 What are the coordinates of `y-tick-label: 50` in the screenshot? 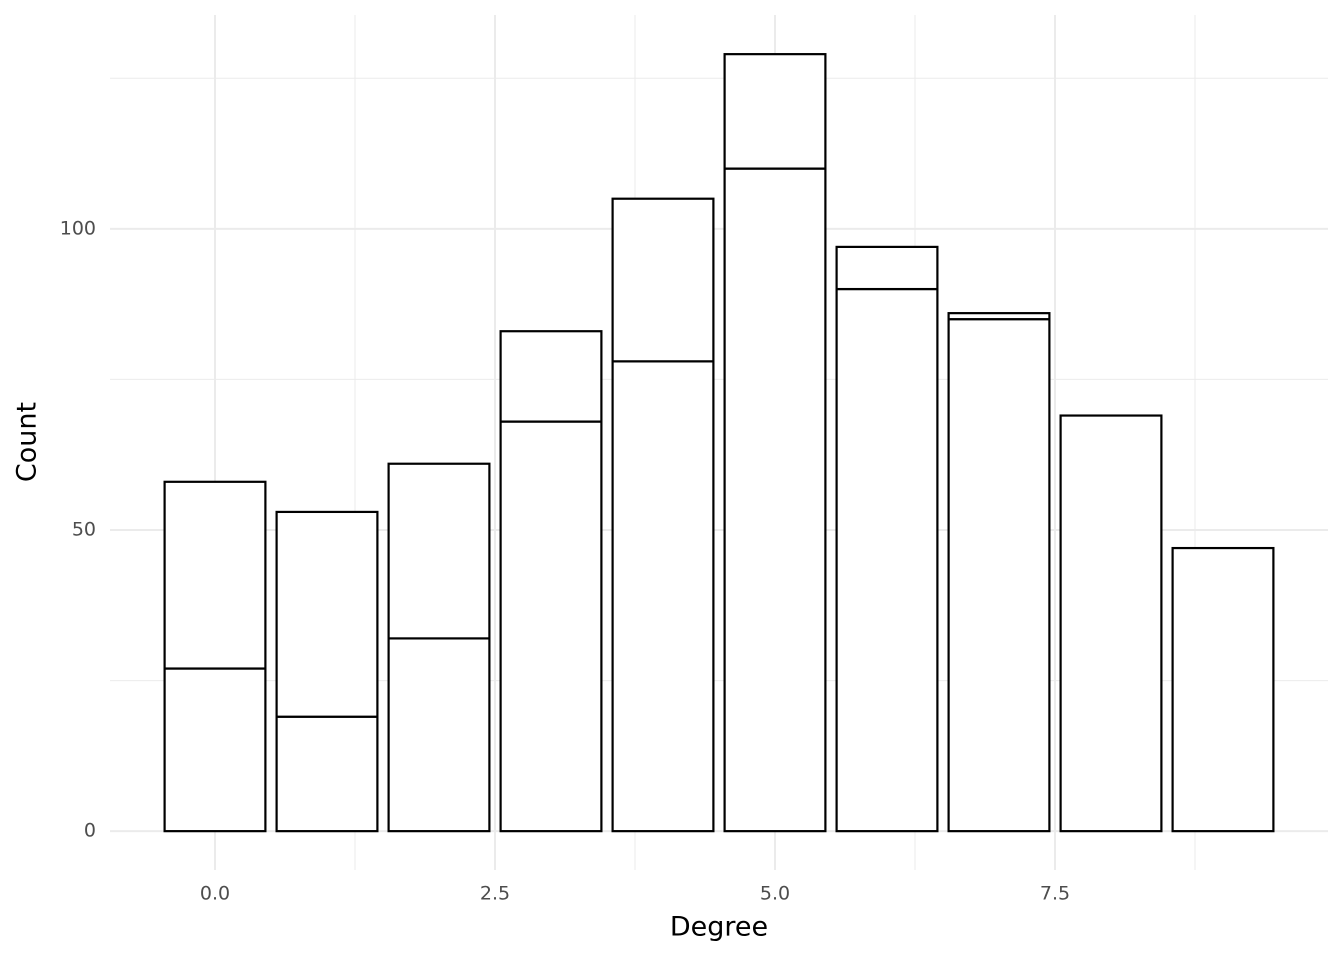 It's located at (84, 529).